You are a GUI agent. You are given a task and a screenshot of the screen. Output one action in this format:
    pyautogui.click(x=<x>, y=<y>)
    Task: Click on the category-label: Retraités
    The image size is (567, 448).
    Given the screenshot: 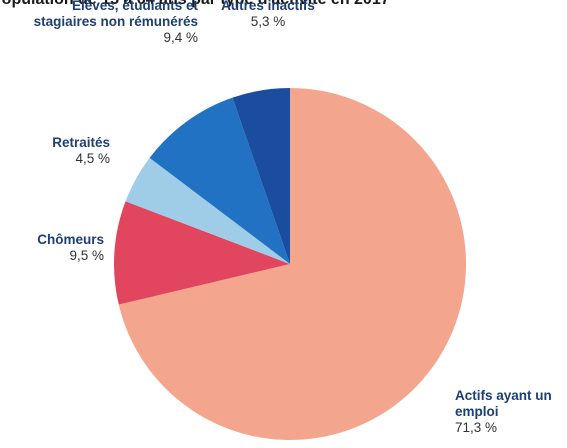 What is the action you would take?
    pyautogui.click(x=81, y=142)
    